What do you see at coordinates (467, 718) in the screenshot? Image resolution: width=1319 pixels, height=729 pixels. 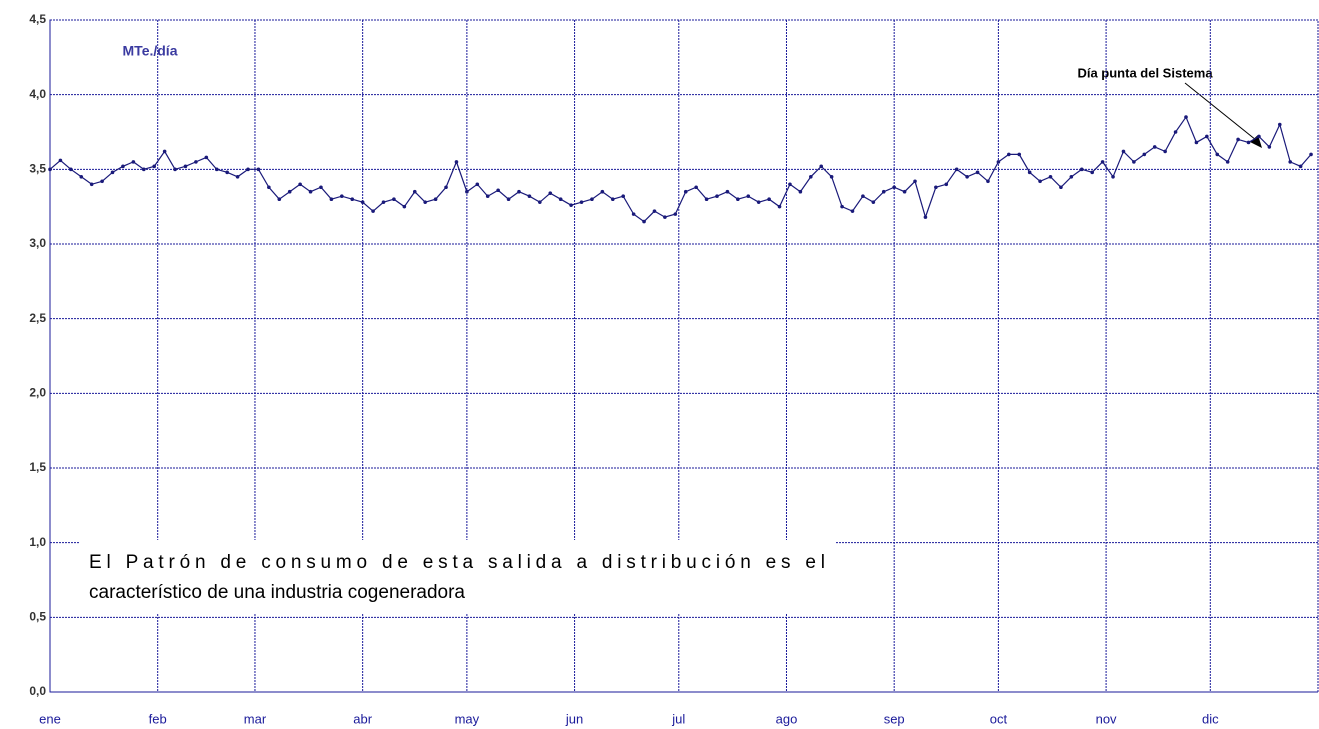 I see `x-tick-label: may` at bounding box center [467, 718].